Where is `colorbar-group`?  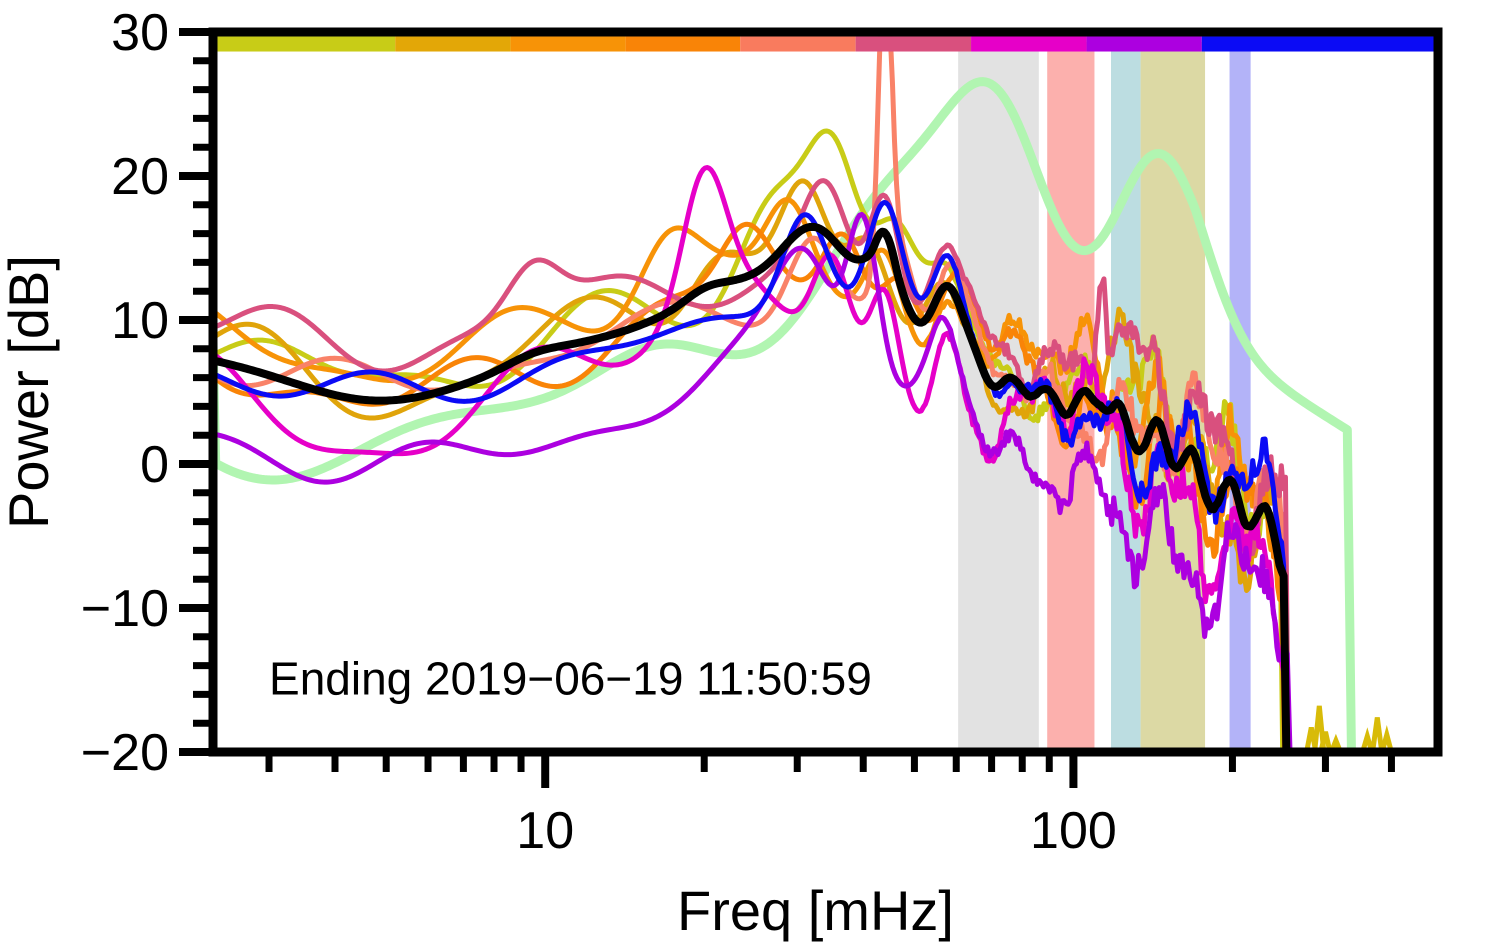 colorbar-group is located at coordinates (825, 44).